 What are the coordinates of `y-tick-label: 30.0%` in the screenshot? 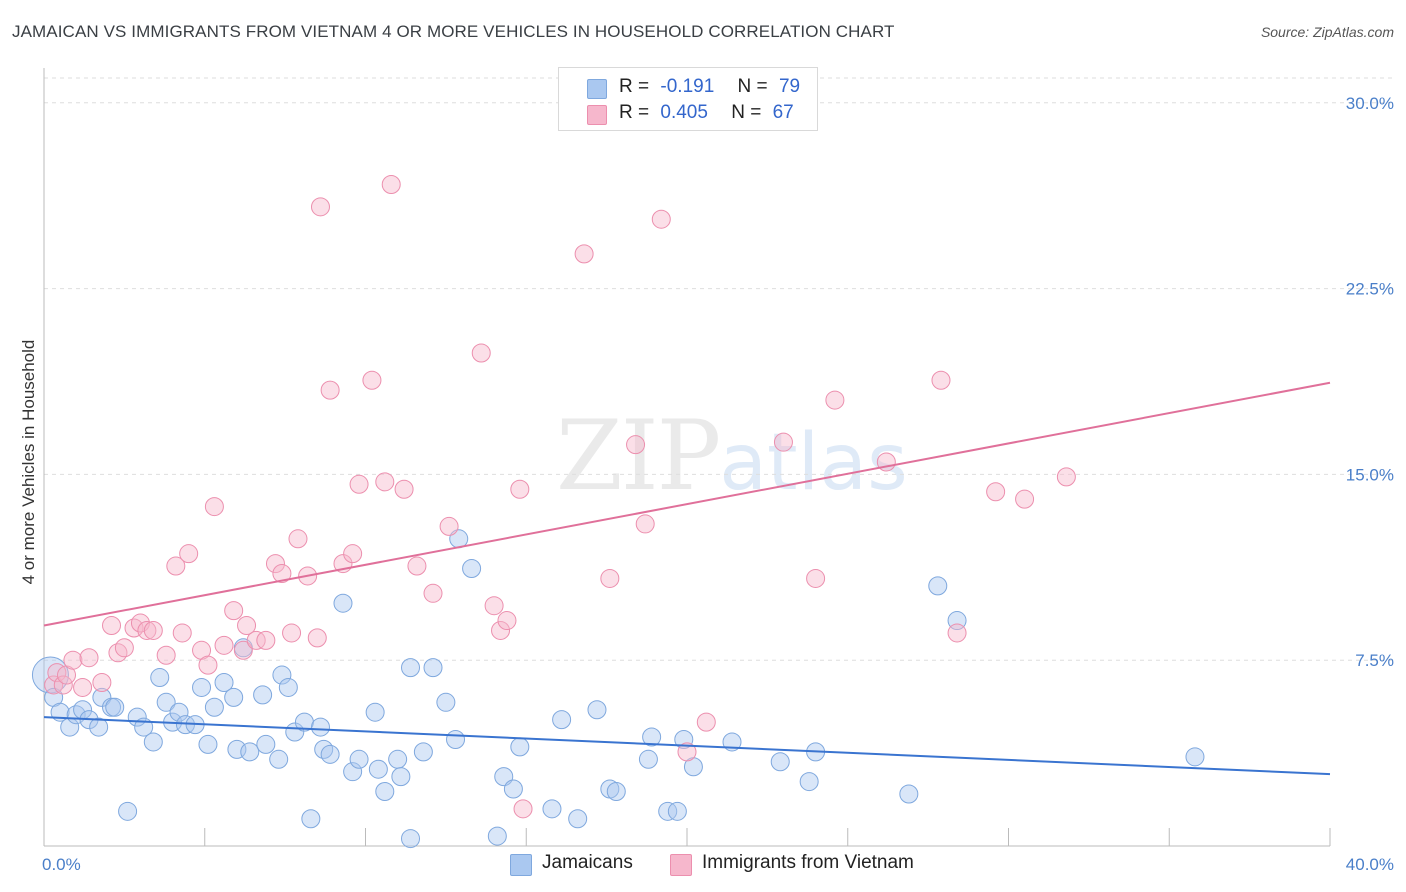 It's located at (1370, 103).